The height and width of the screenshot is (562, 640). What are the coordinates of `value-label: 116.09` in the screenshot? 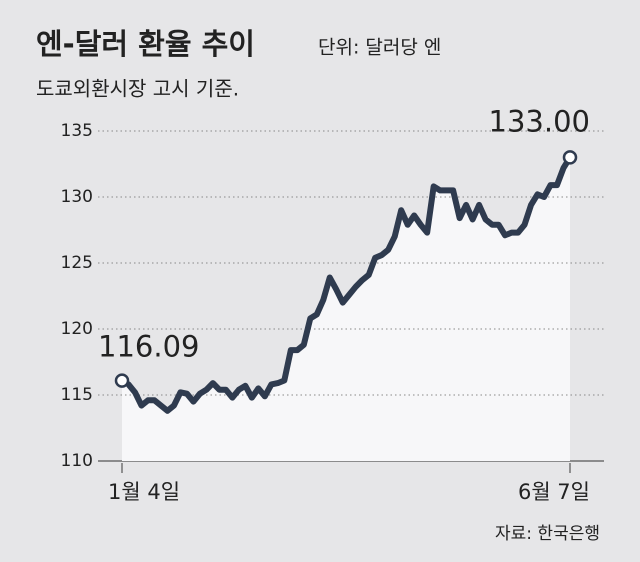 It's located at (148, 347).